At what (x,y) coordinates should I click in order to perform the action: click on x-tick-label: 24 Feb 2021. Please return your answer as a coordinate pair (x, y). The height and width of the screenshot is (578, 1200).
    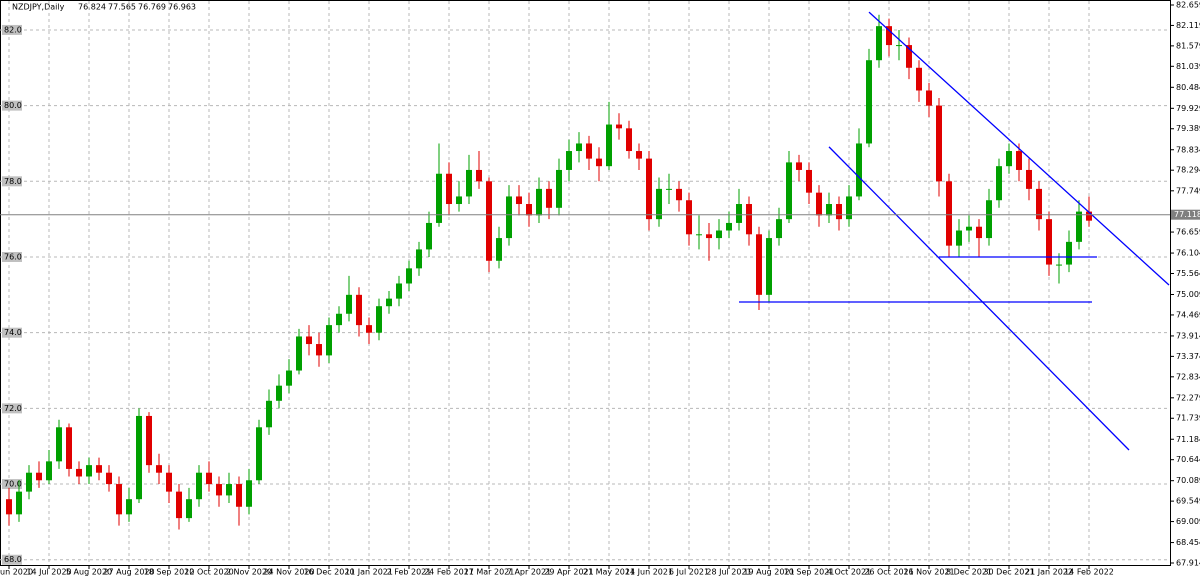
    Looking at the image, I should click on (449, 572).